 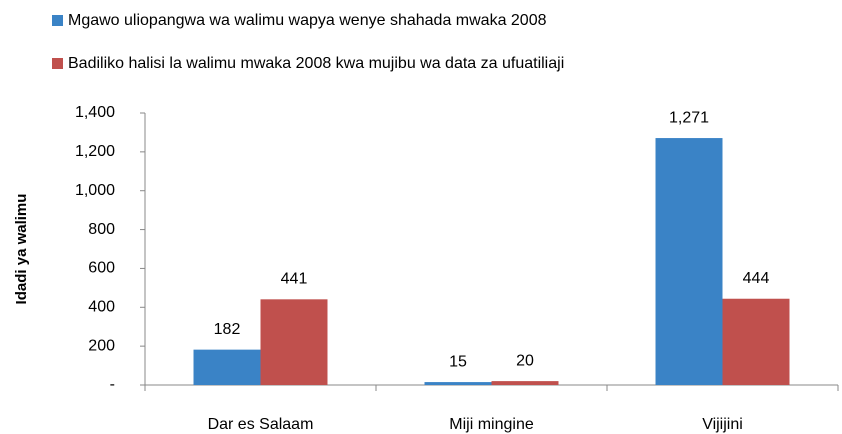 What do you see at coordinates (101, 307) in the screenshot?
I see `y-tick-label: 400` at bounding box center [101, 307].